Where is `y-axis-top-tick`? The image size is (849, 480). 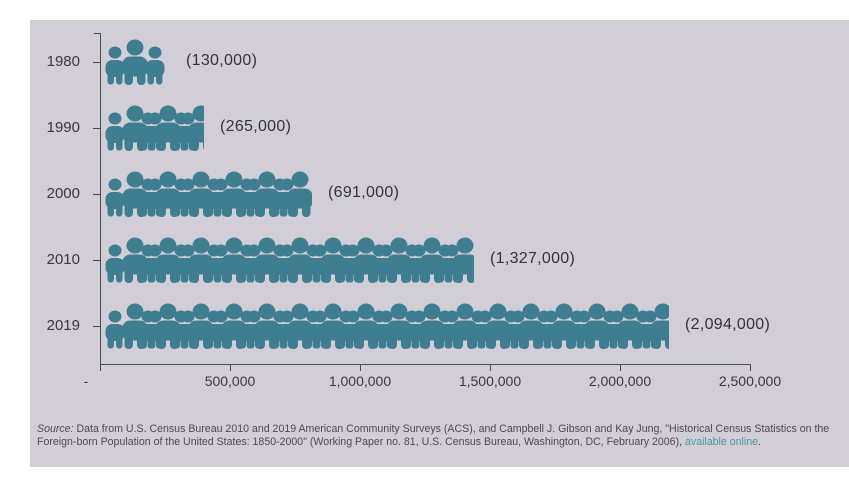
y-axis-top-tick is located at coordinates (97, 33).